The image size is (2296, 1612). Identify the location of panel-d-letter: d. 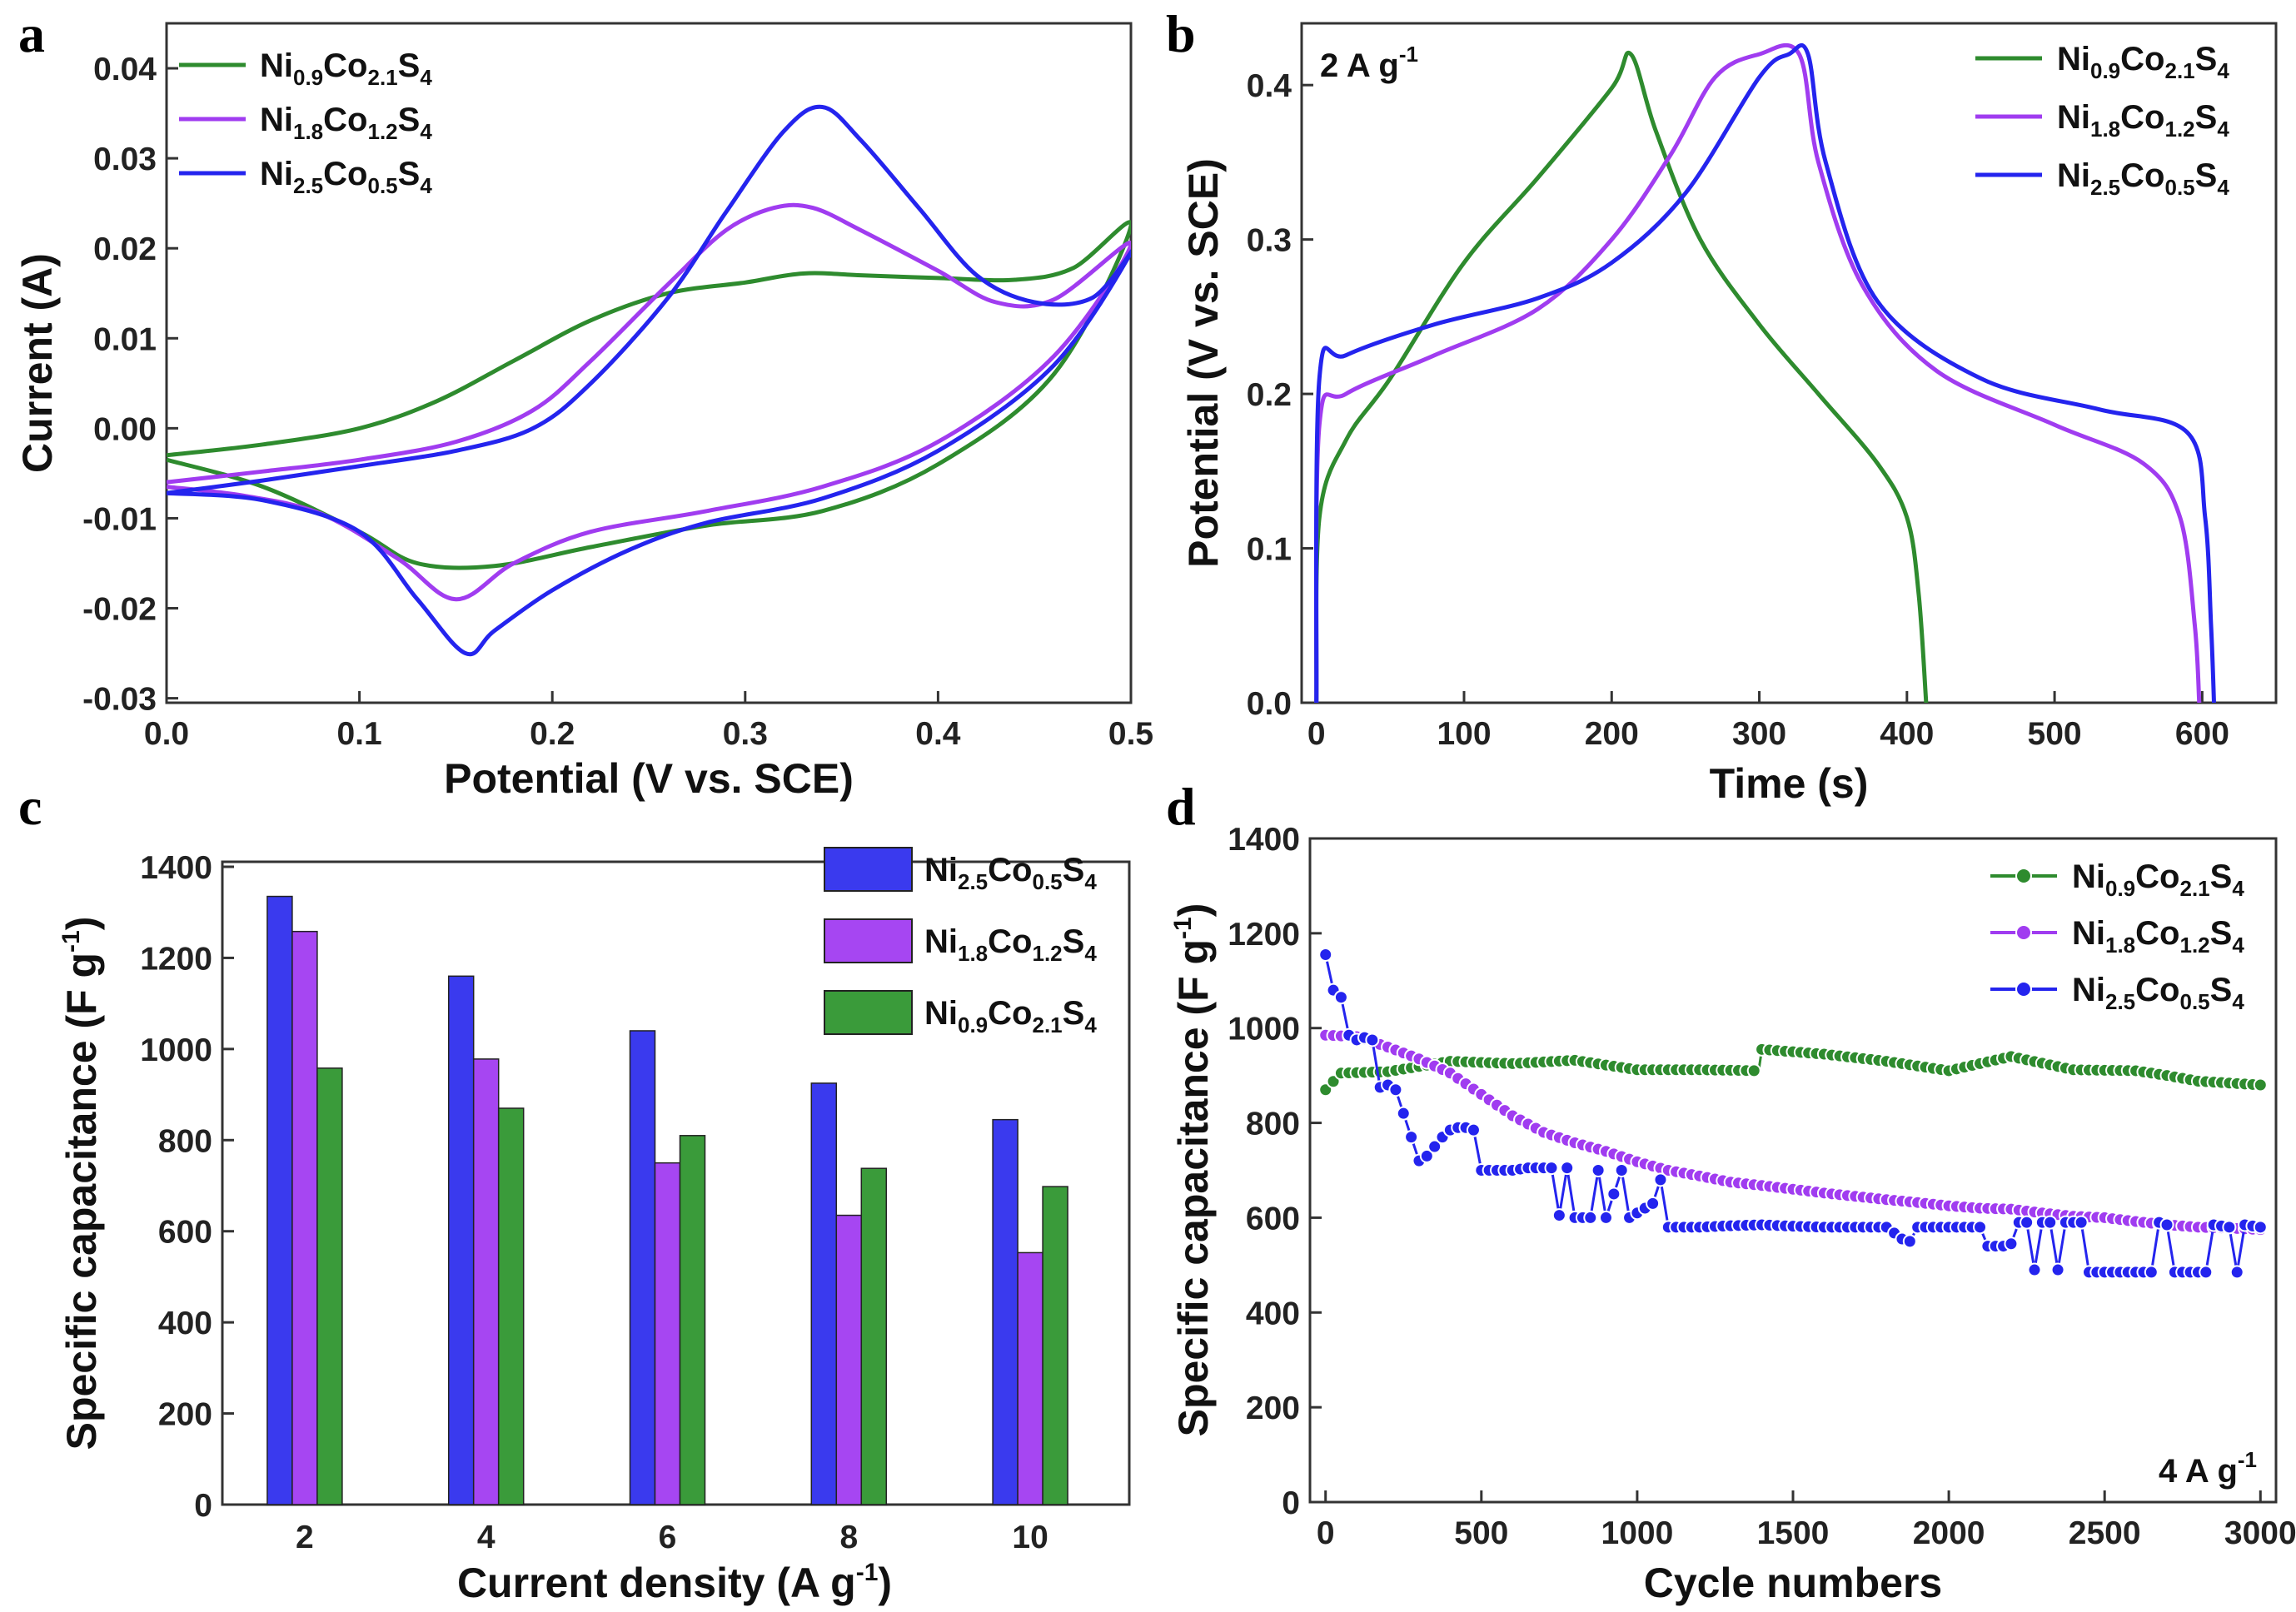
(1181, 806).